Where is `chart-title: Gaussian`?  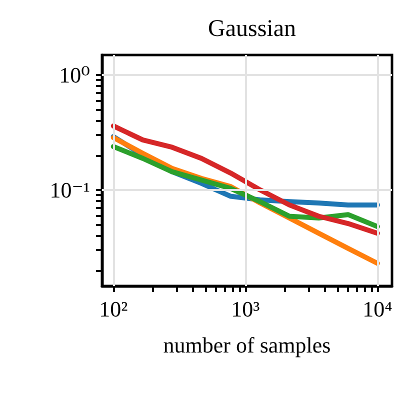
chart-title: Gaussian is located at coordinates (252, 29).